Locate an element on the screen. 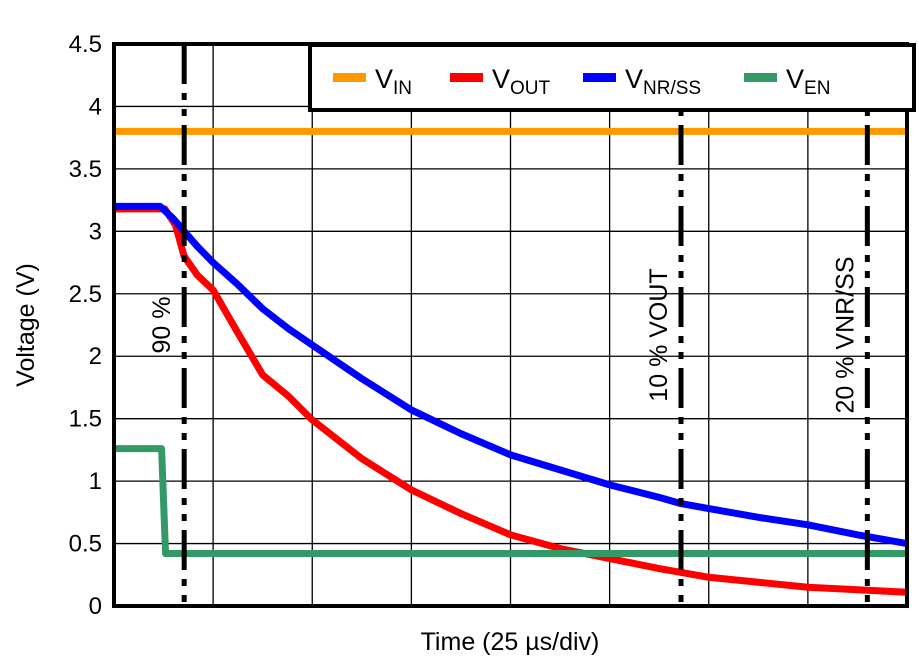 Image resolution: width=919 pixels, height=668 pixels. threshold-marker-label: 90 % is located at coordinates (162, 325).